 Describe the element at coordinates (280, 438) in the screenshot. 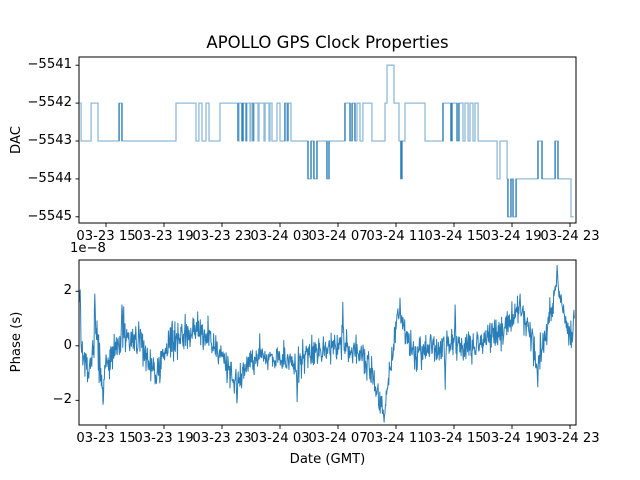

I see `phase-x-tick-label: 03-24 03` at that location.